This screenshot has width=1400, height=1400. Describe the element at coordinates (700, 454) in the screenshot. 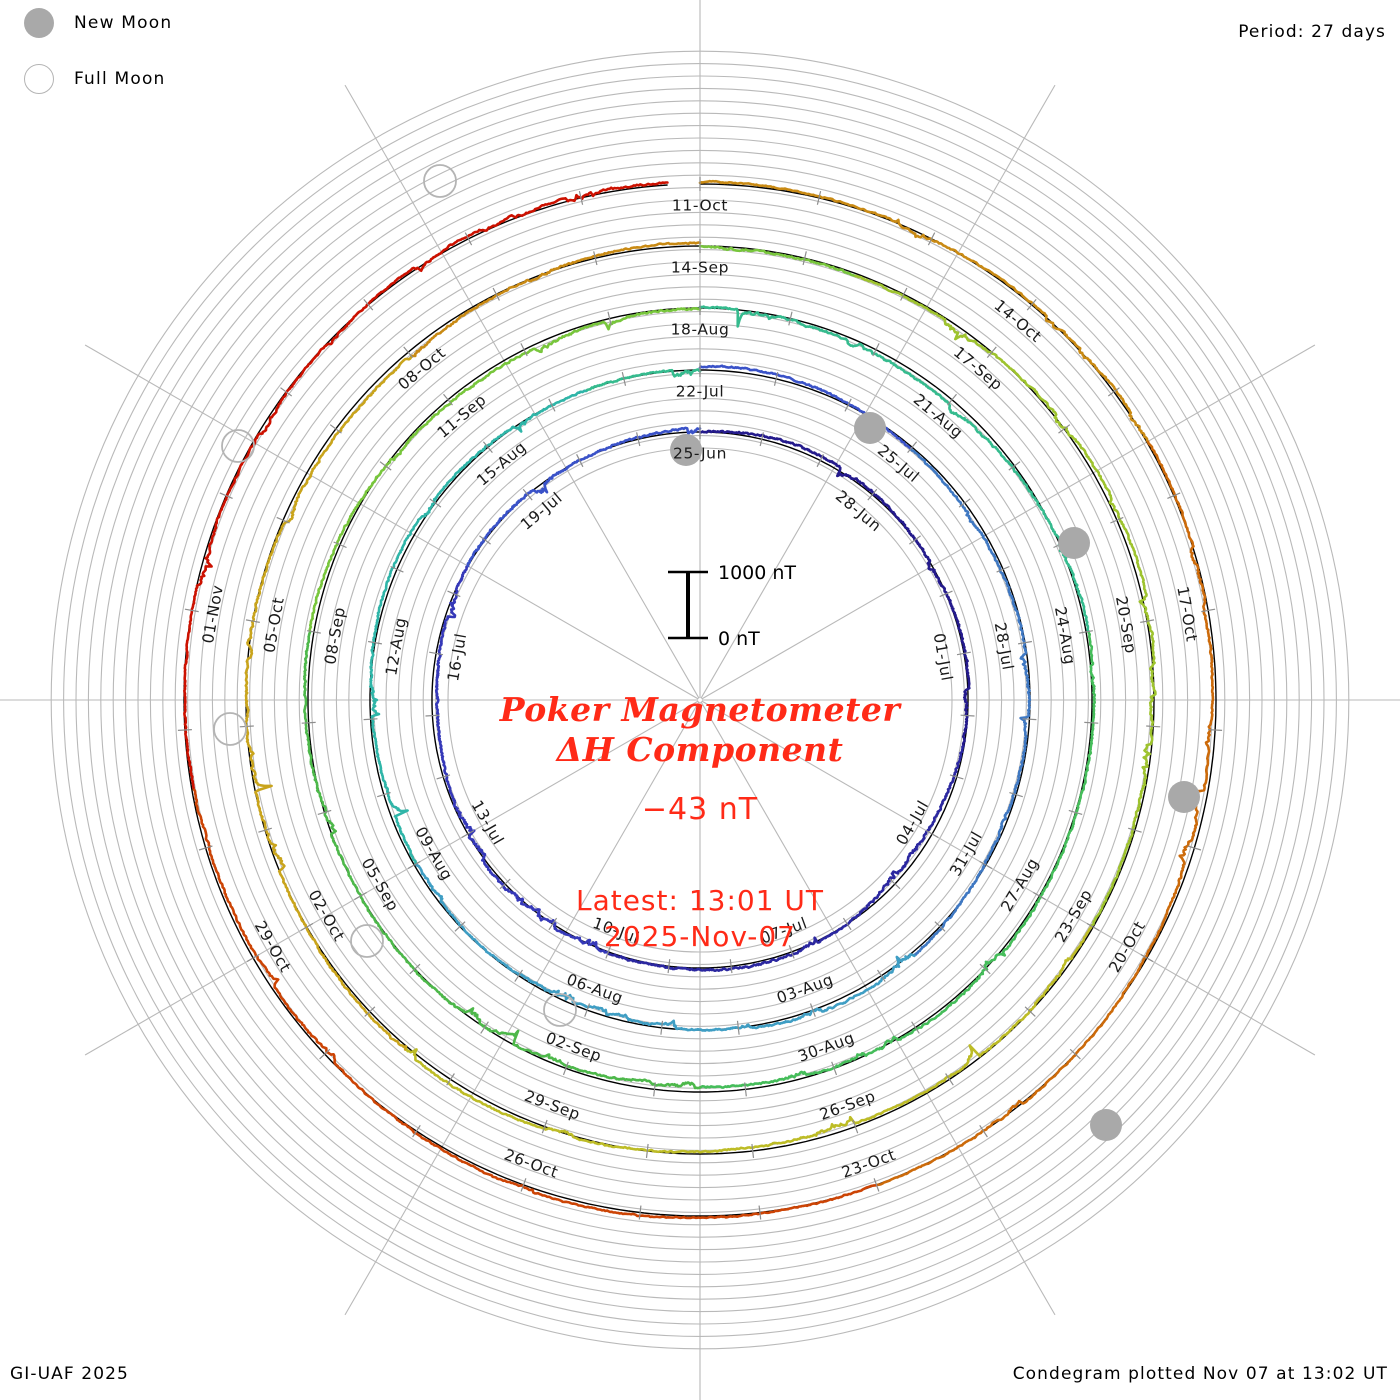

I see `ring-date-label: 25-Jun` at that location.